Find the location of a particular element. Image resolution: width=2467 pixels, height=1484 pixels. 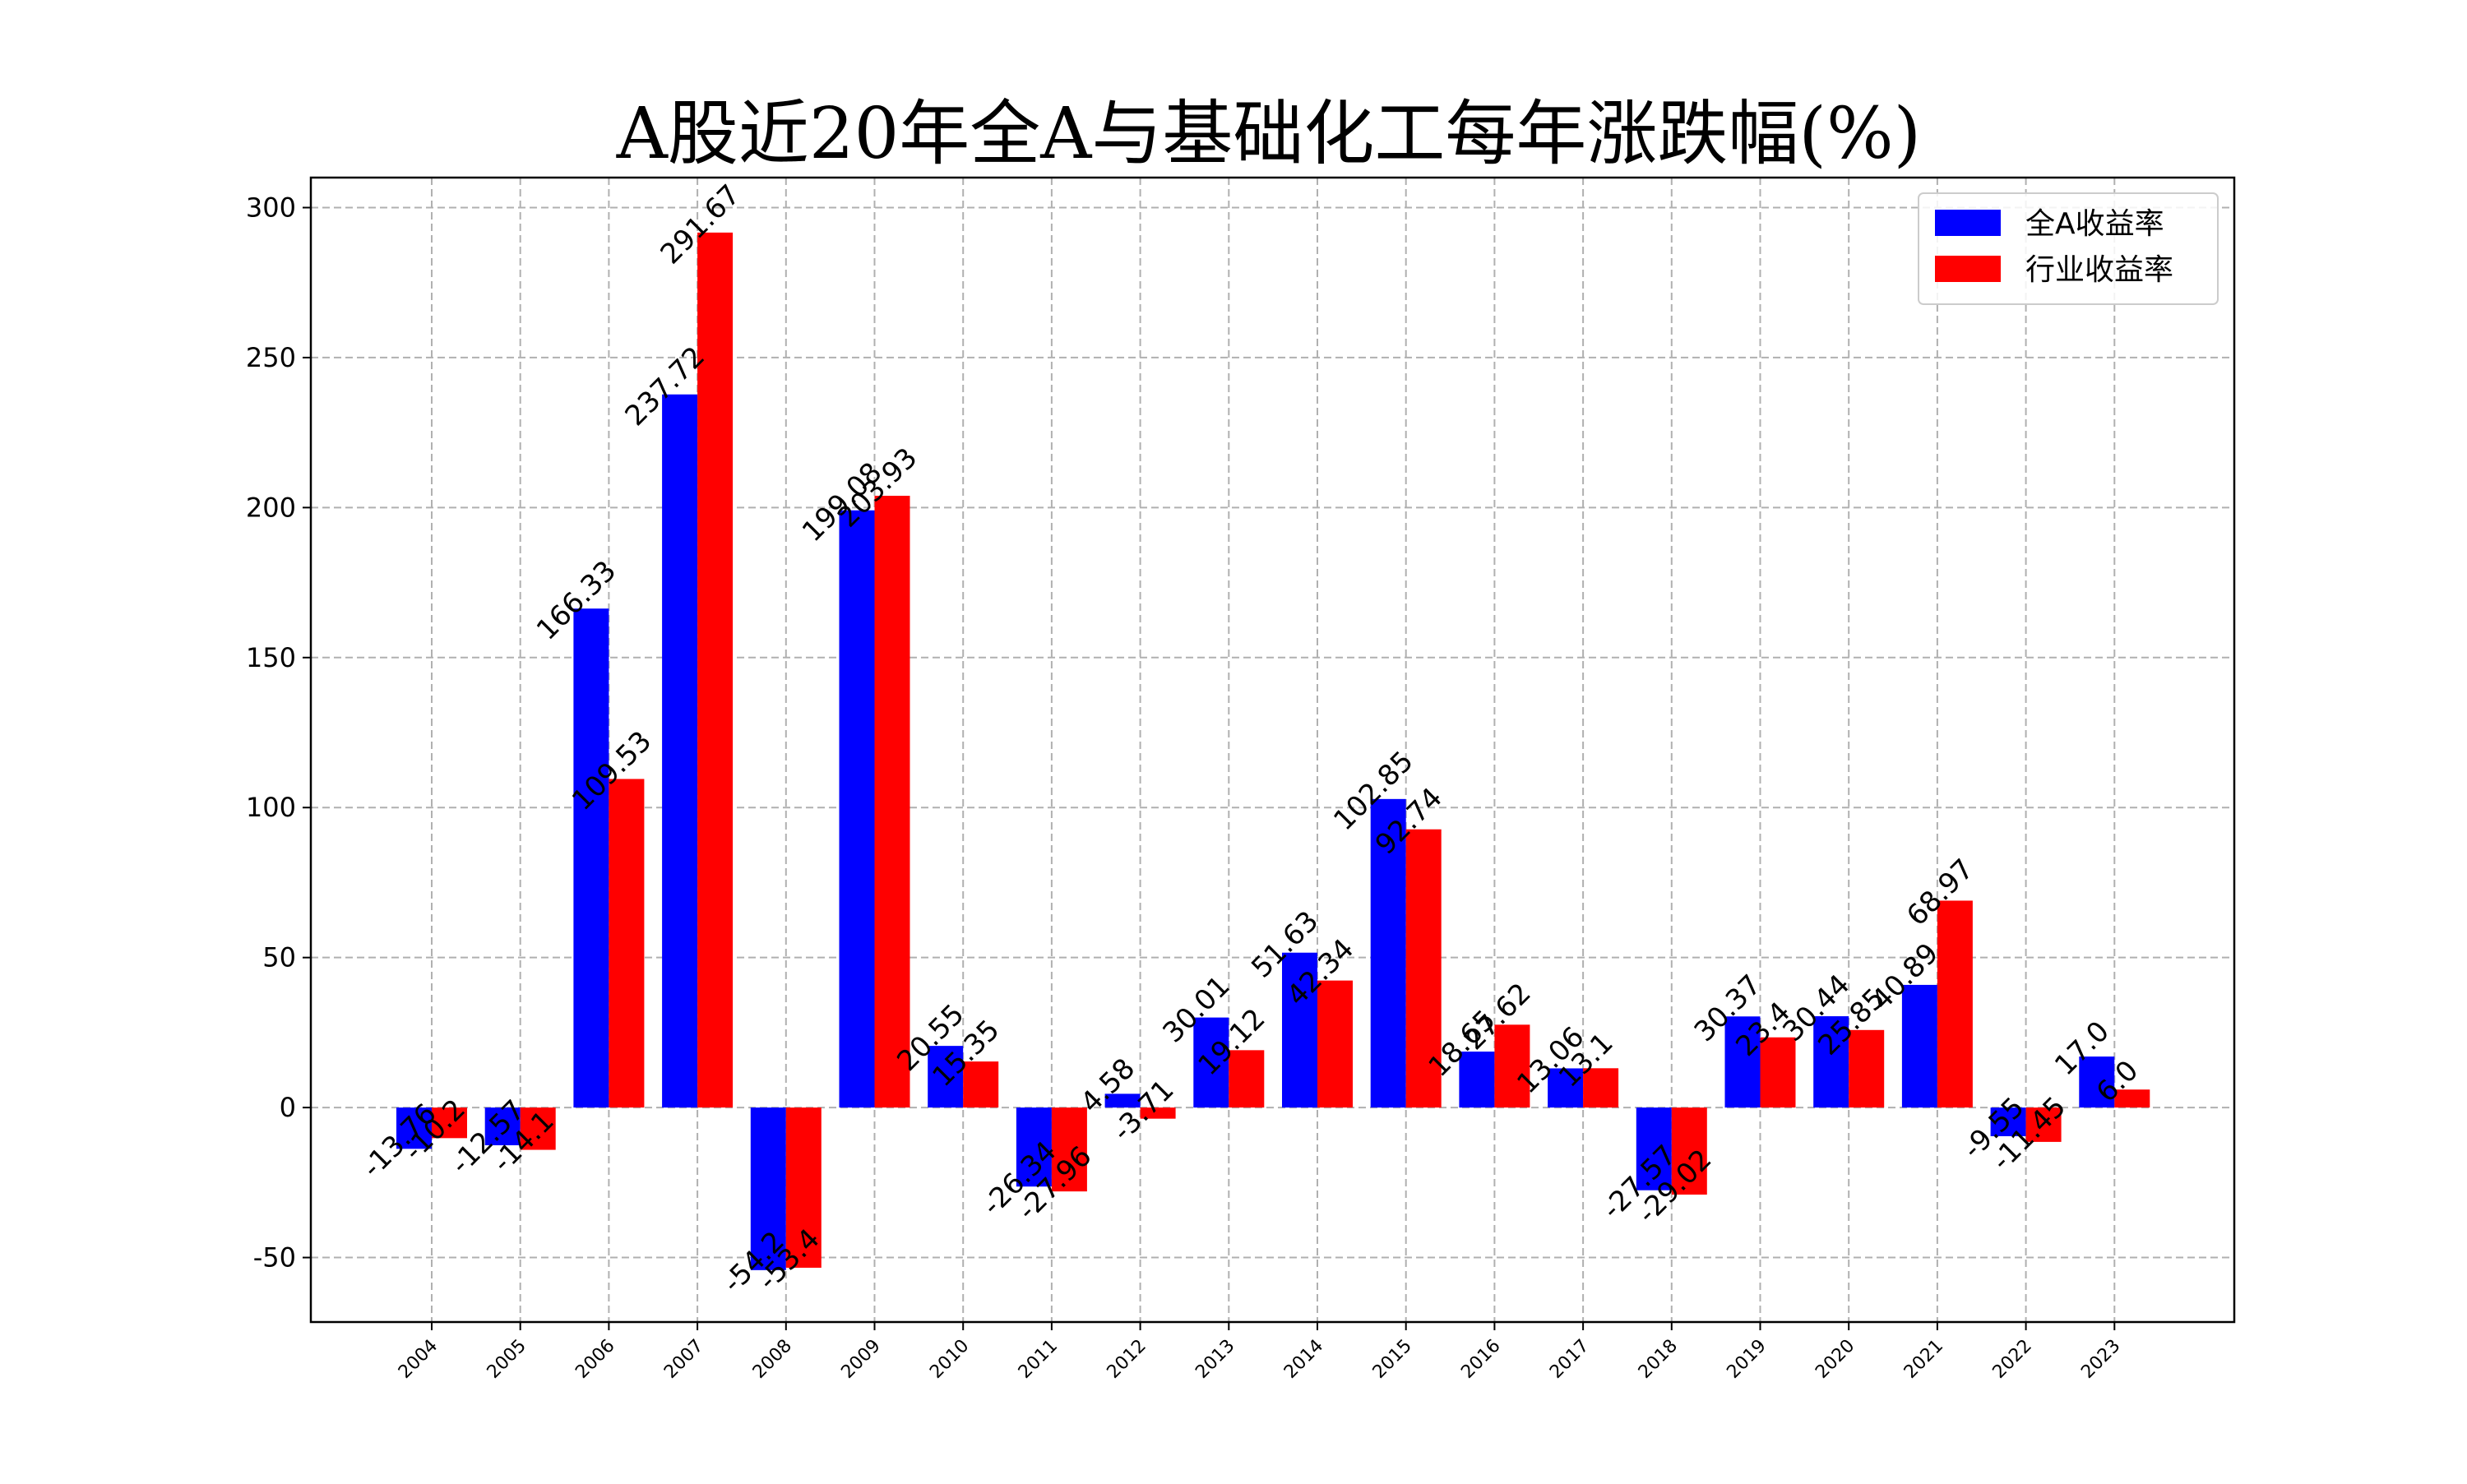

bar-industry-2014 is located at coordinates (1335, 1044).